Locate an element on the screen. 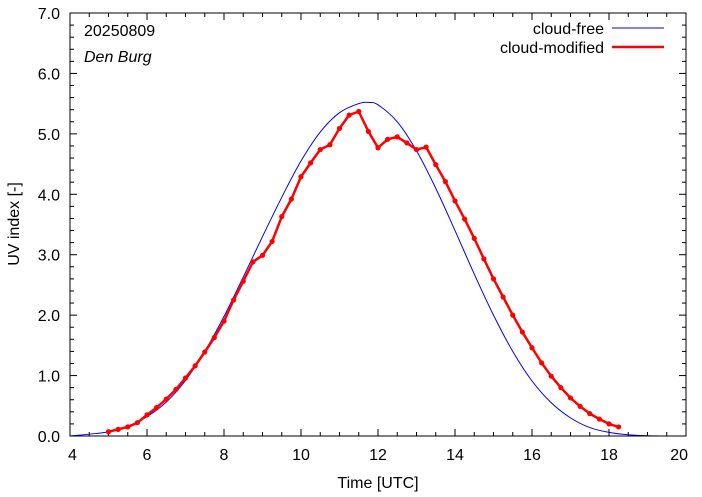 This screenshot has height=497, width=702. y-tick-label: 4.0 is located at coordinates (49, 195).